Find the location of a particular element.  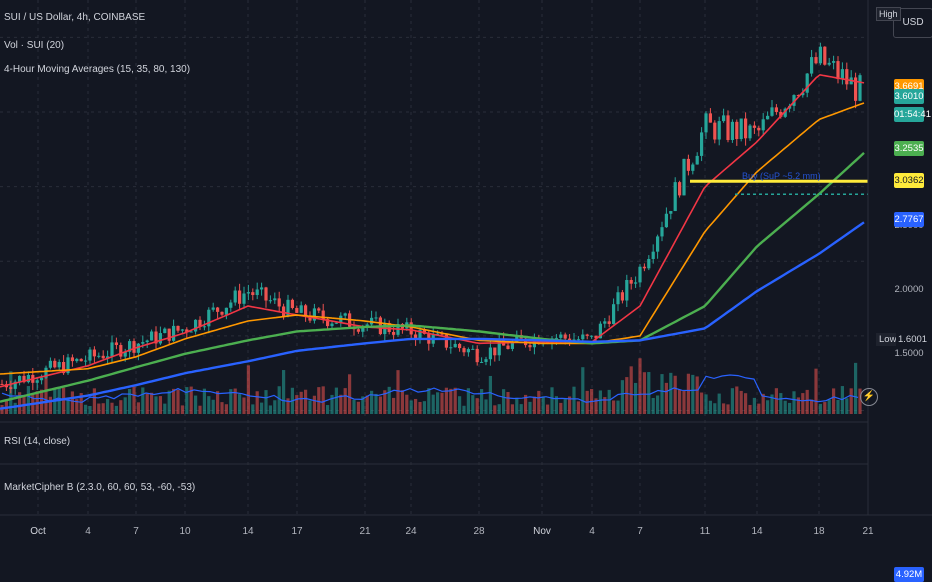

symbol-title: SUI / US Dollar, 4h, COINBASE is located at coordinates (75, 17).